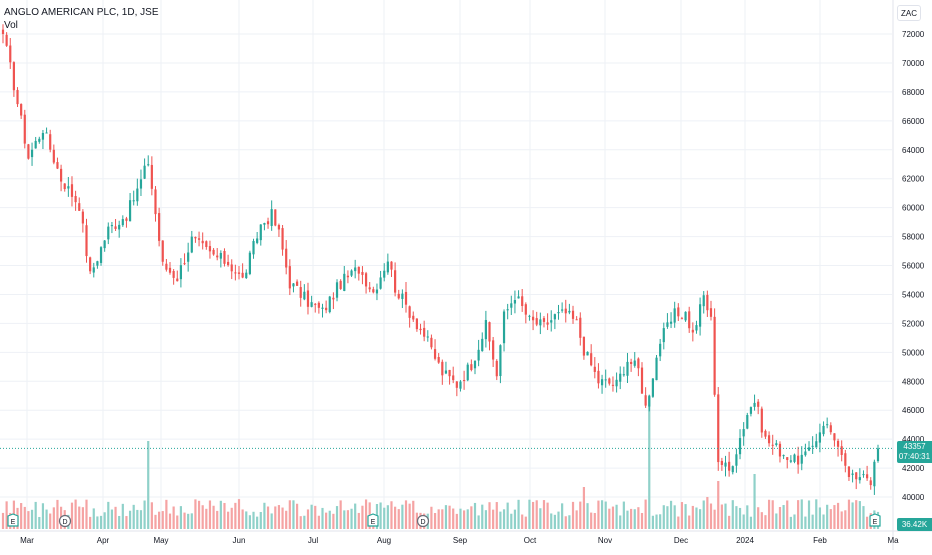  What do you see at coordinates (820, 540) in the screenshot?
I see `x-tick-label: Feb` at bounding box center [820, 540].